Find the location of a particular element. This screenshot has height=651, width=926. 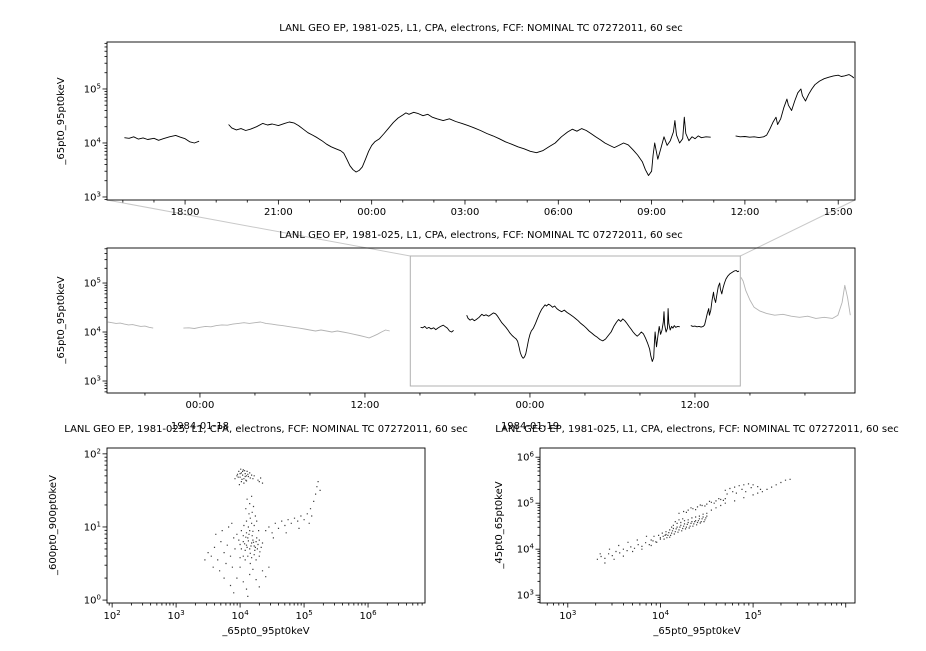

date-label: 1984-01-18 is located at coordinates (200, 426).